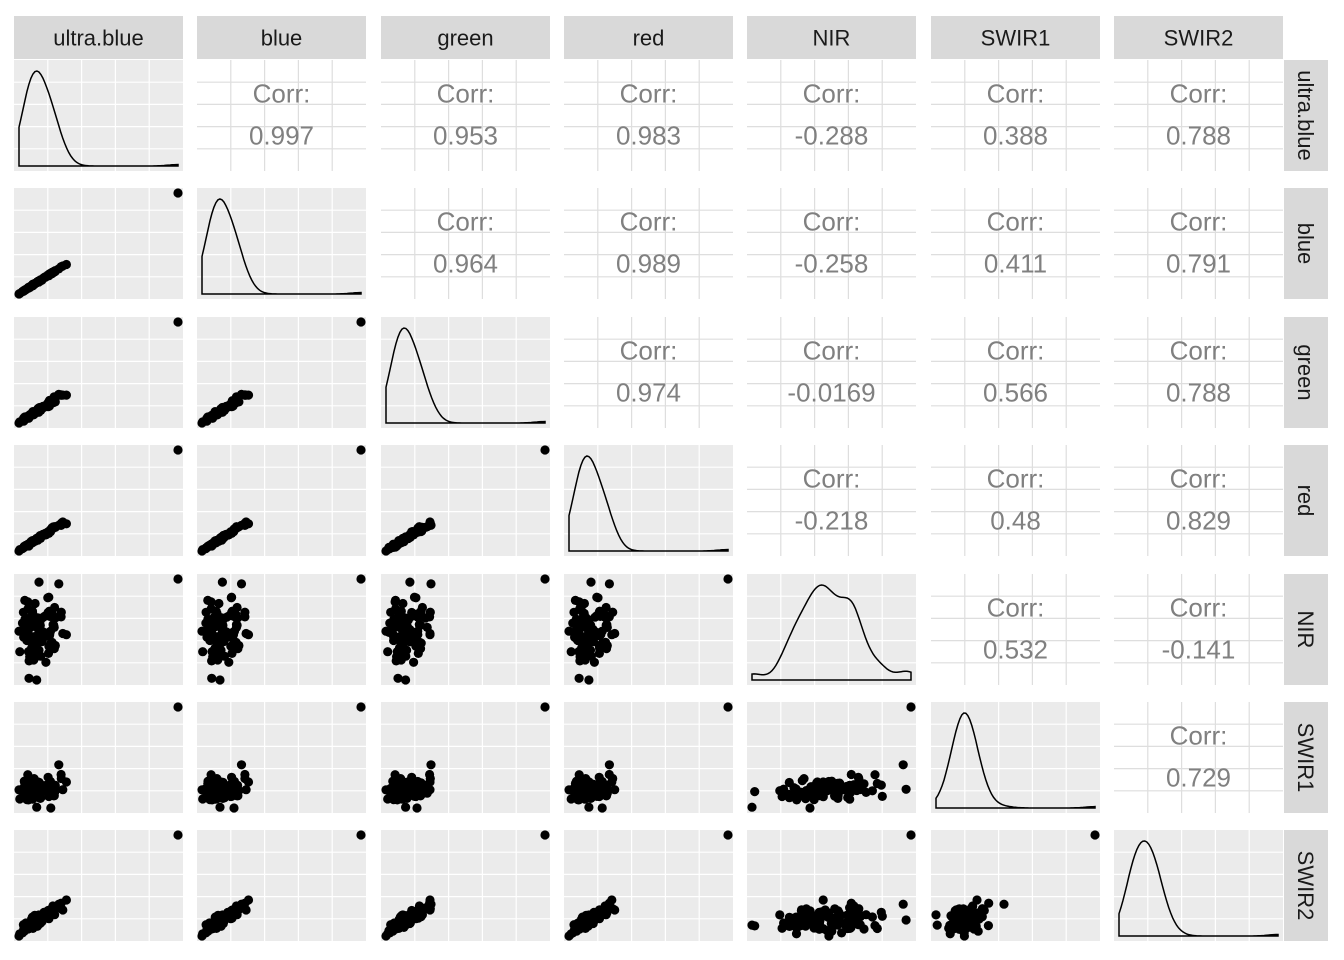 This screenshot has width=1344, height=960. What do you see at coordinates (1198, 521) in the screenshot?
I see `corr-value: 0.829` at bounding box center [1198, 521].